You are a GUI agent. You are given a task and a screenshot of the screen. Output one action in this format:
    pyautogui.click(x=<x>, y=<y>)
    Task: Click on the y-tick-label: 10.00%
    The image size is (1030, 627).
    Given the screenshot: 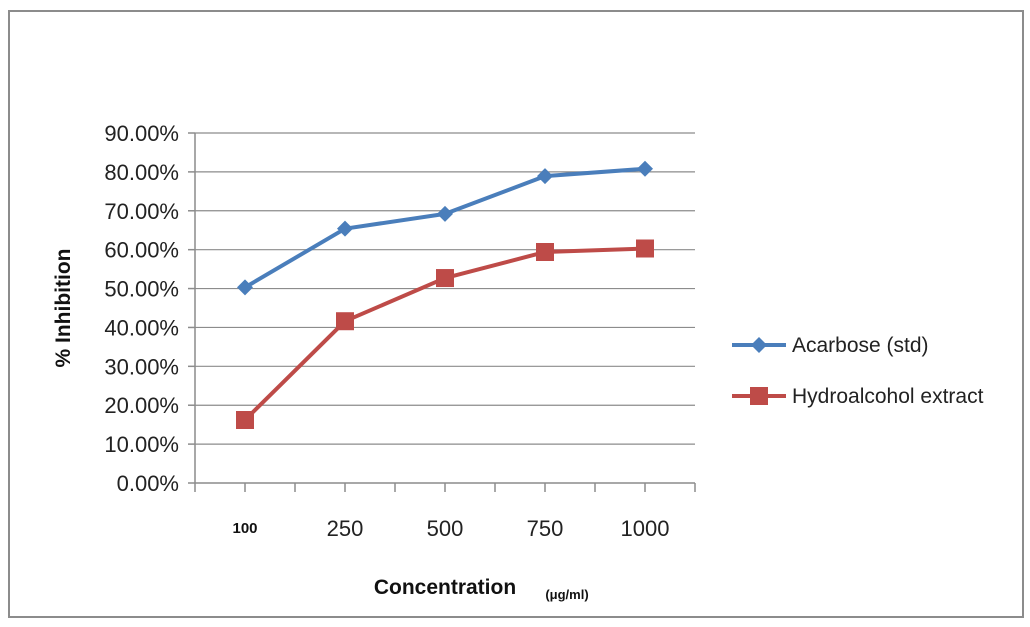 What is the action you would take?
    pyautogui.click(x=141, y=444)
    